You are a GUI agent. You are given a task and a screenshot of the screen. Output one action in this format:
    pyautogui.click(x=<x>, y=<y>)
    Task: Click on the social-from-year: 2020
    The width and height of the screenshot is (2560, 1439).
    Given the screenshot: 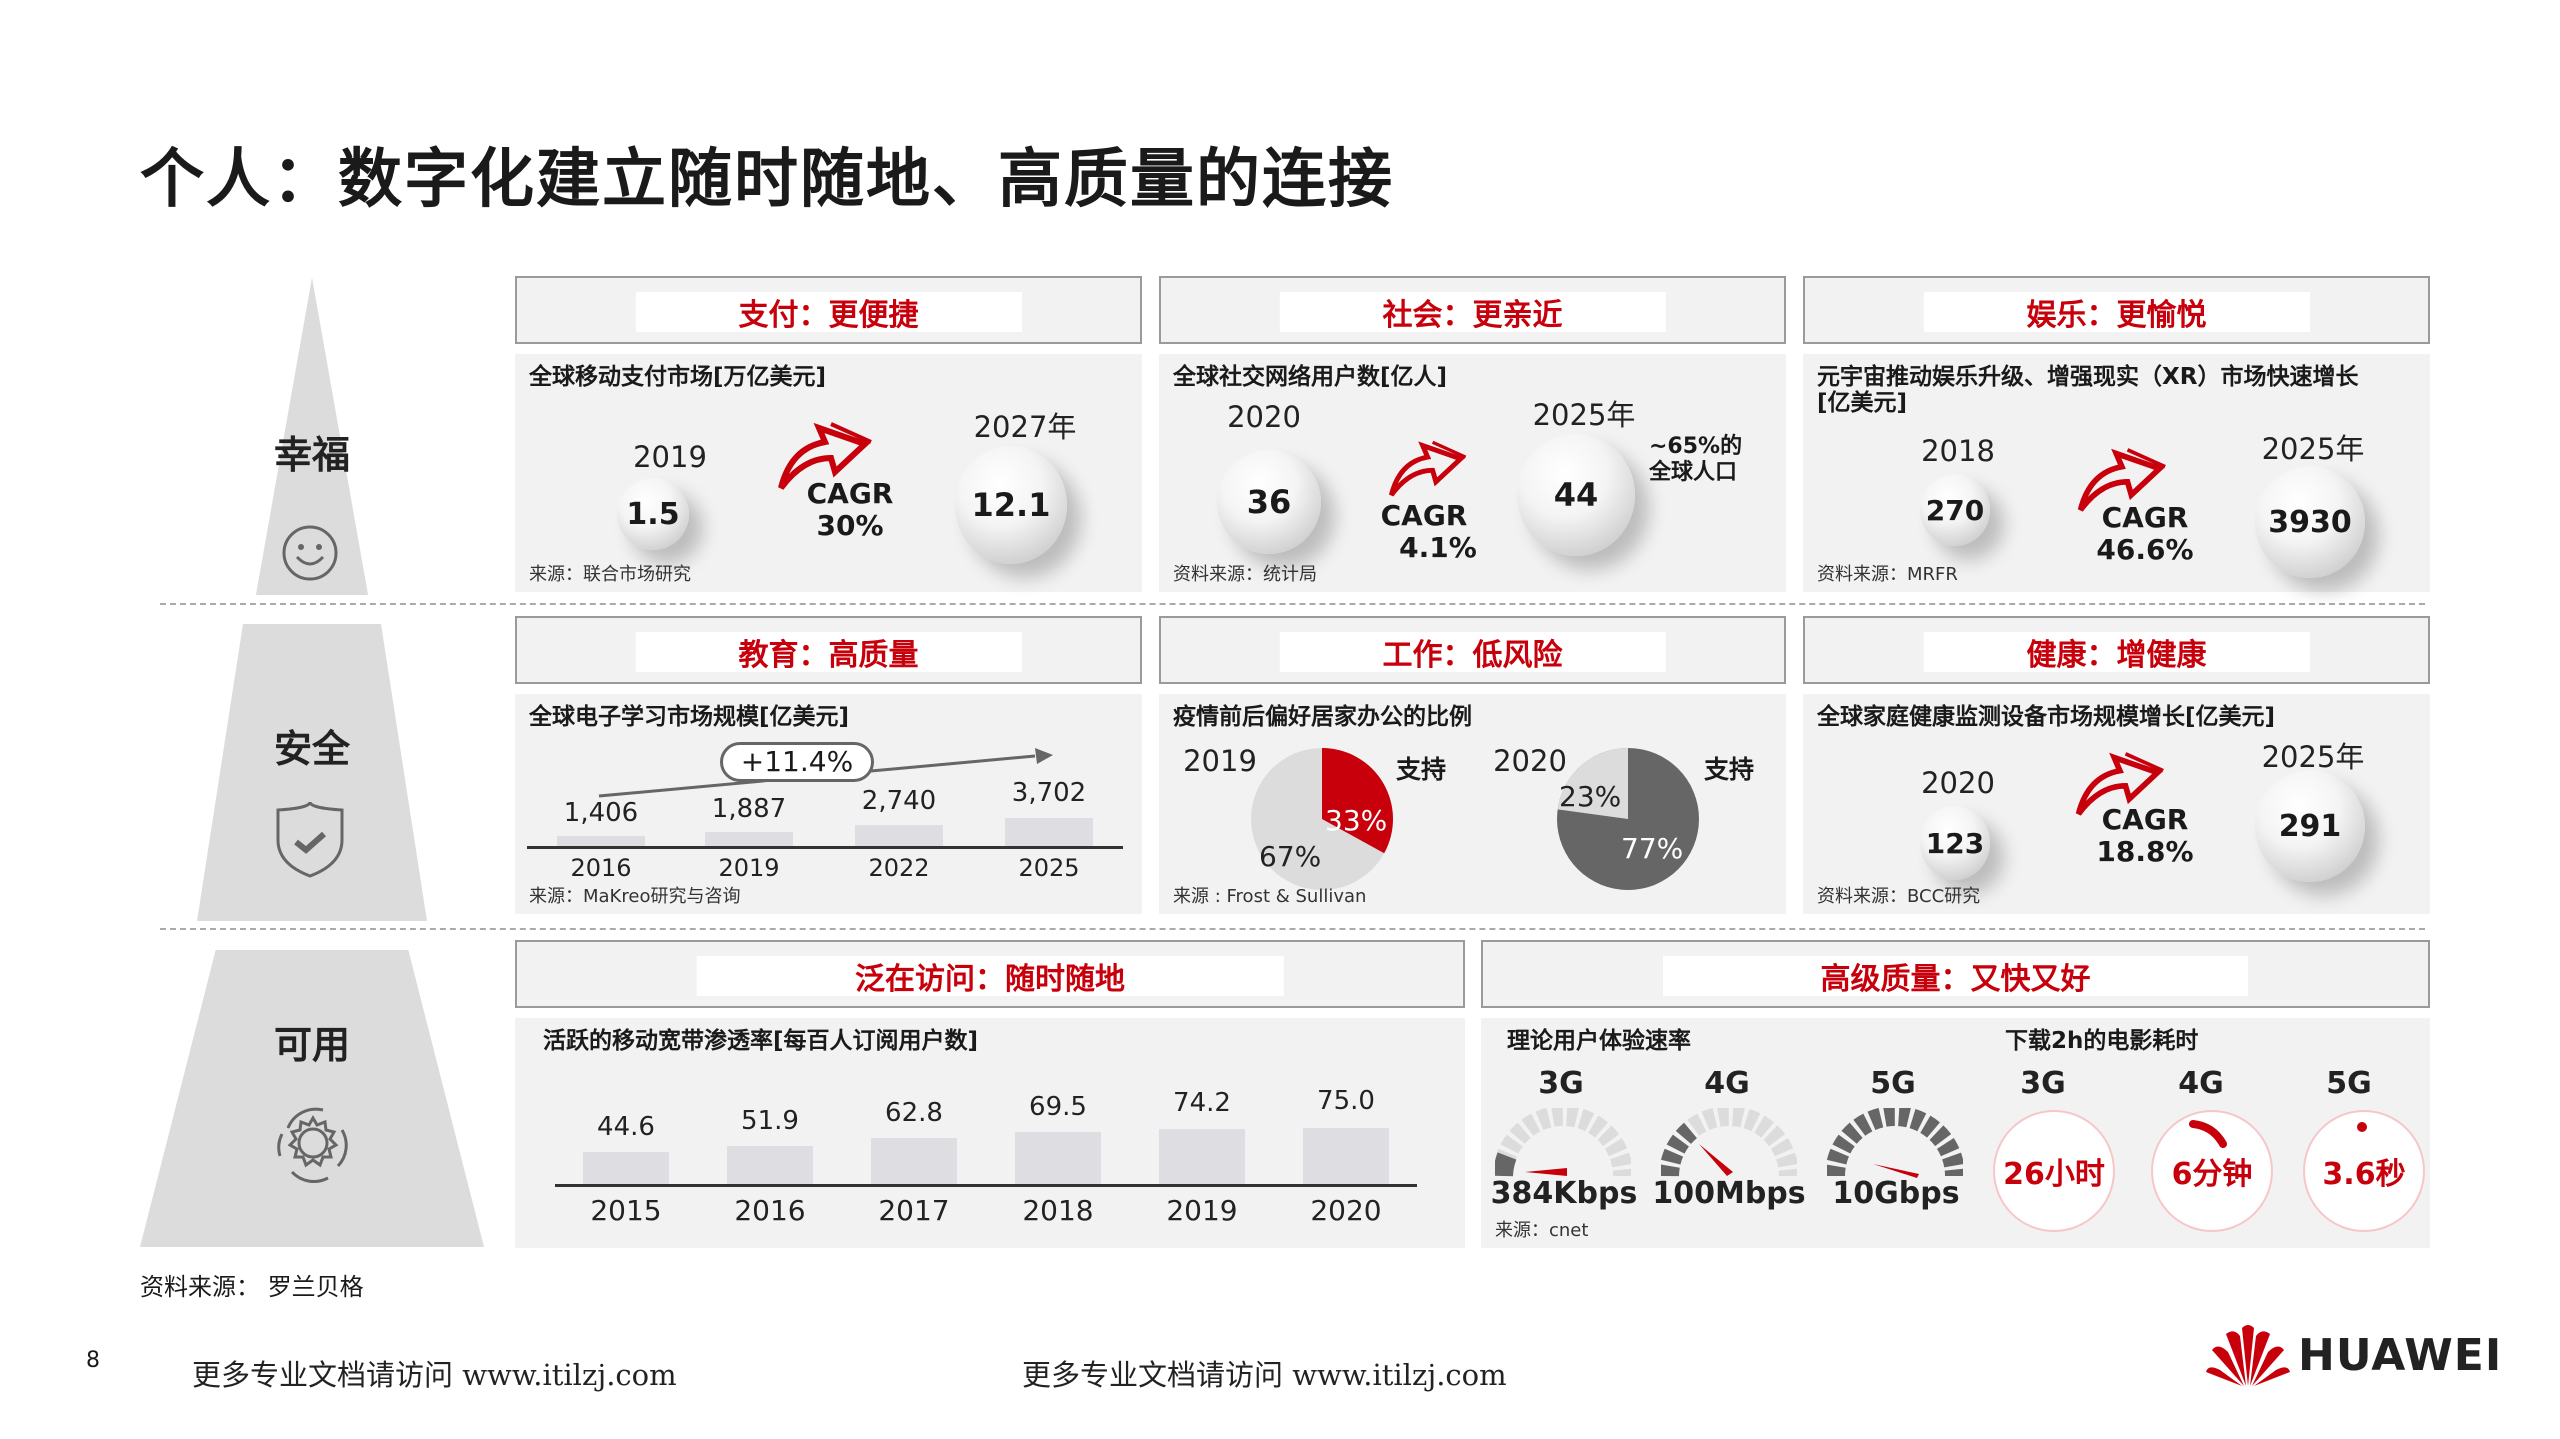 What is the action you would take?
    pyautogui.click(x=1264, y=417)
    